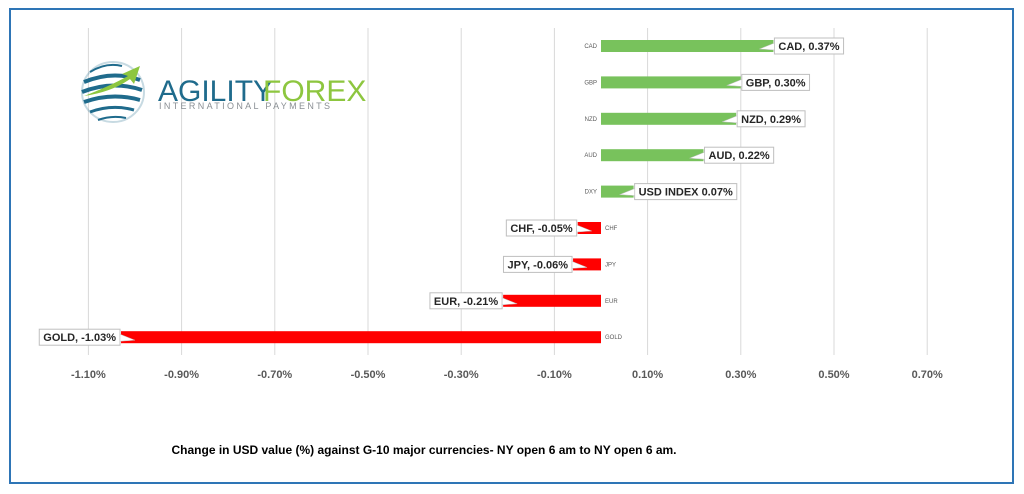  I want to click on x-tick-label: 0.50%, so click(833, 375).